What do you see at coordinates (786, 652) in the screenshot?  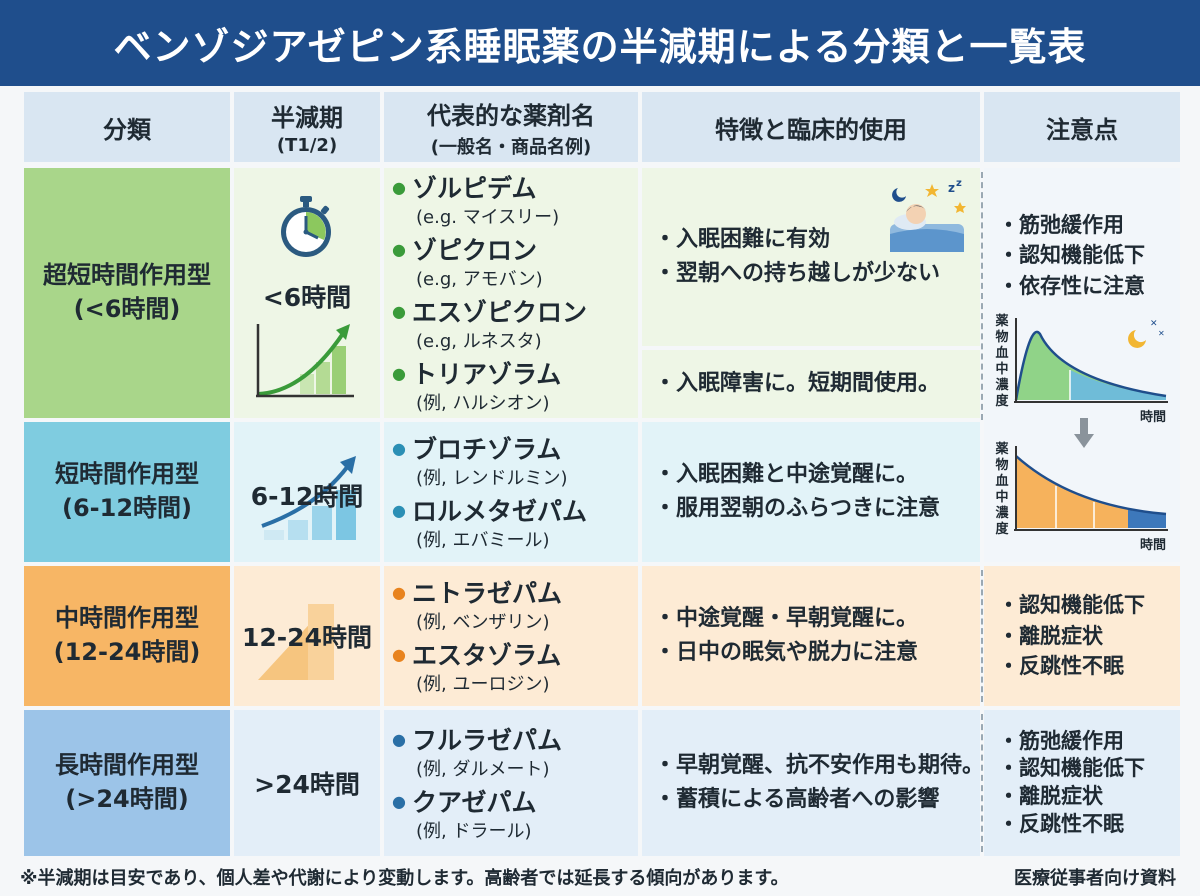 I see `feature-line: ・日中の眠気や脱力に注意` at bounding box center [786, 652].